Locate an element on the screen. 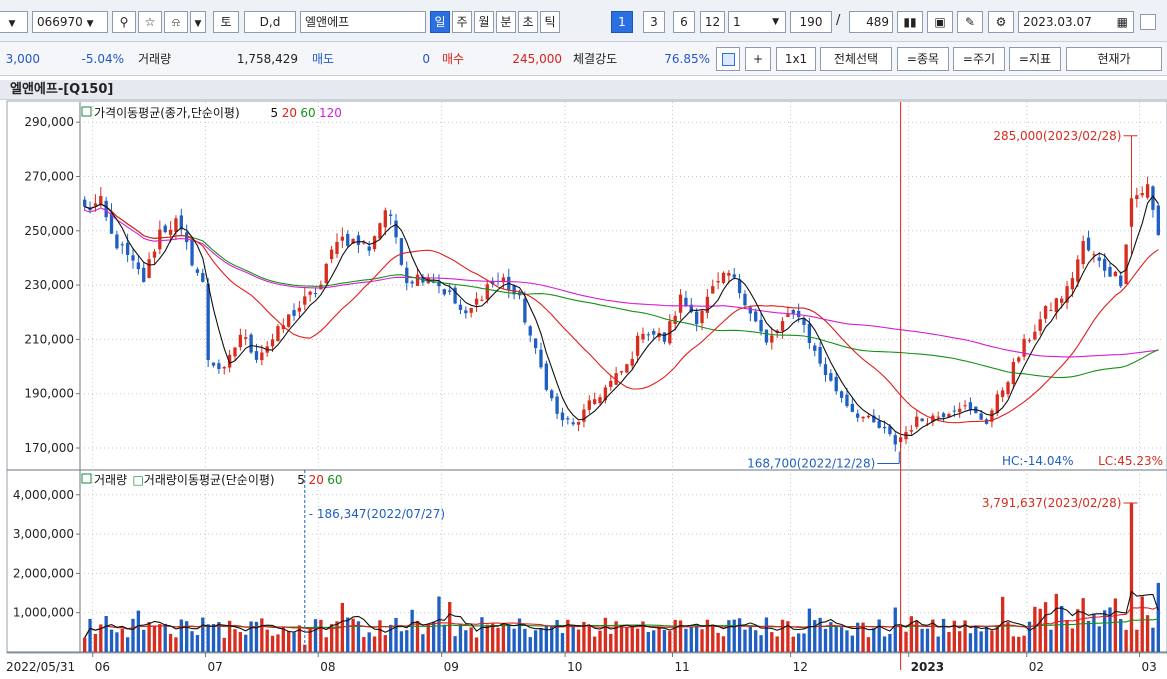 The width and height of the screenshot is (1167, 679). time-tick-label: 11 is located at coordinates (681, 667).